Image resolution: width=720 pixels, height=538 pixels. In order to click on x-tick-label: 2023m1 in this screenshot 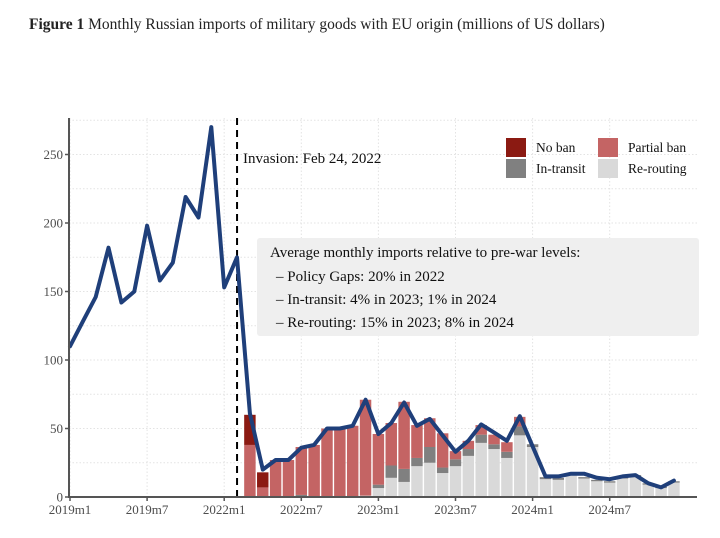, I will do `click(378, 509)`.